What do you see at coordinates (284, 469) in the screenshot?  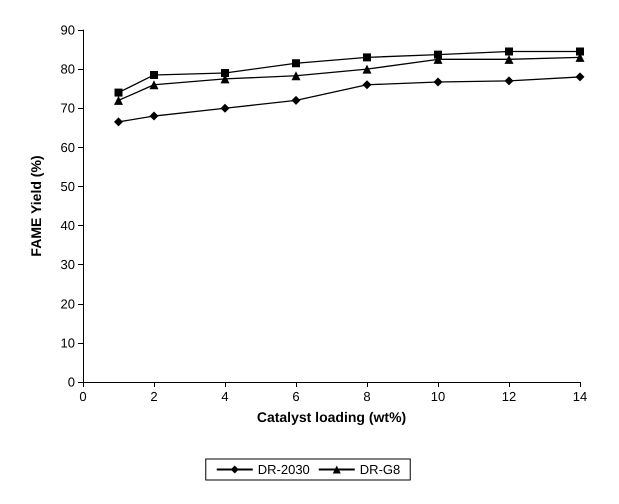 I see `legend-label: DR-2030` at bounding box center [284, 469].